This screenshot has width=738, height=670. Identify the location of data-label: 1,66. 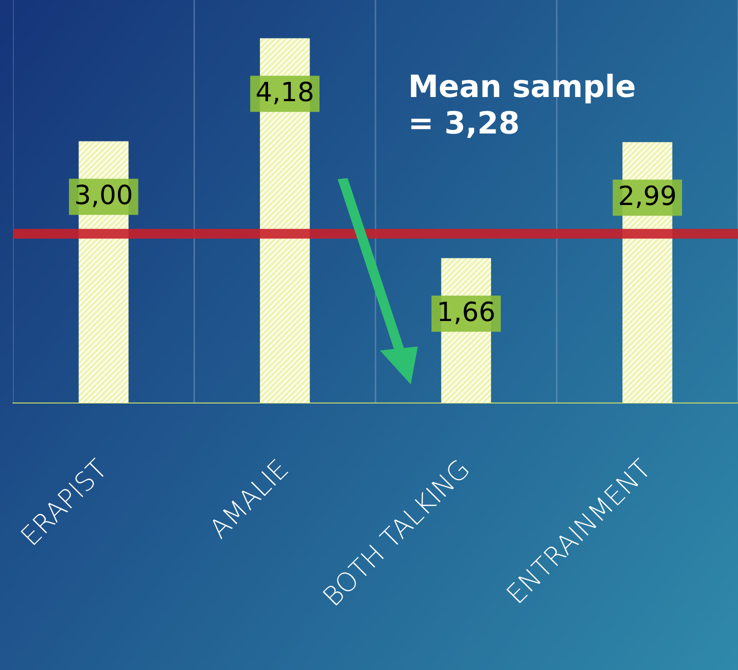
(467, 312).